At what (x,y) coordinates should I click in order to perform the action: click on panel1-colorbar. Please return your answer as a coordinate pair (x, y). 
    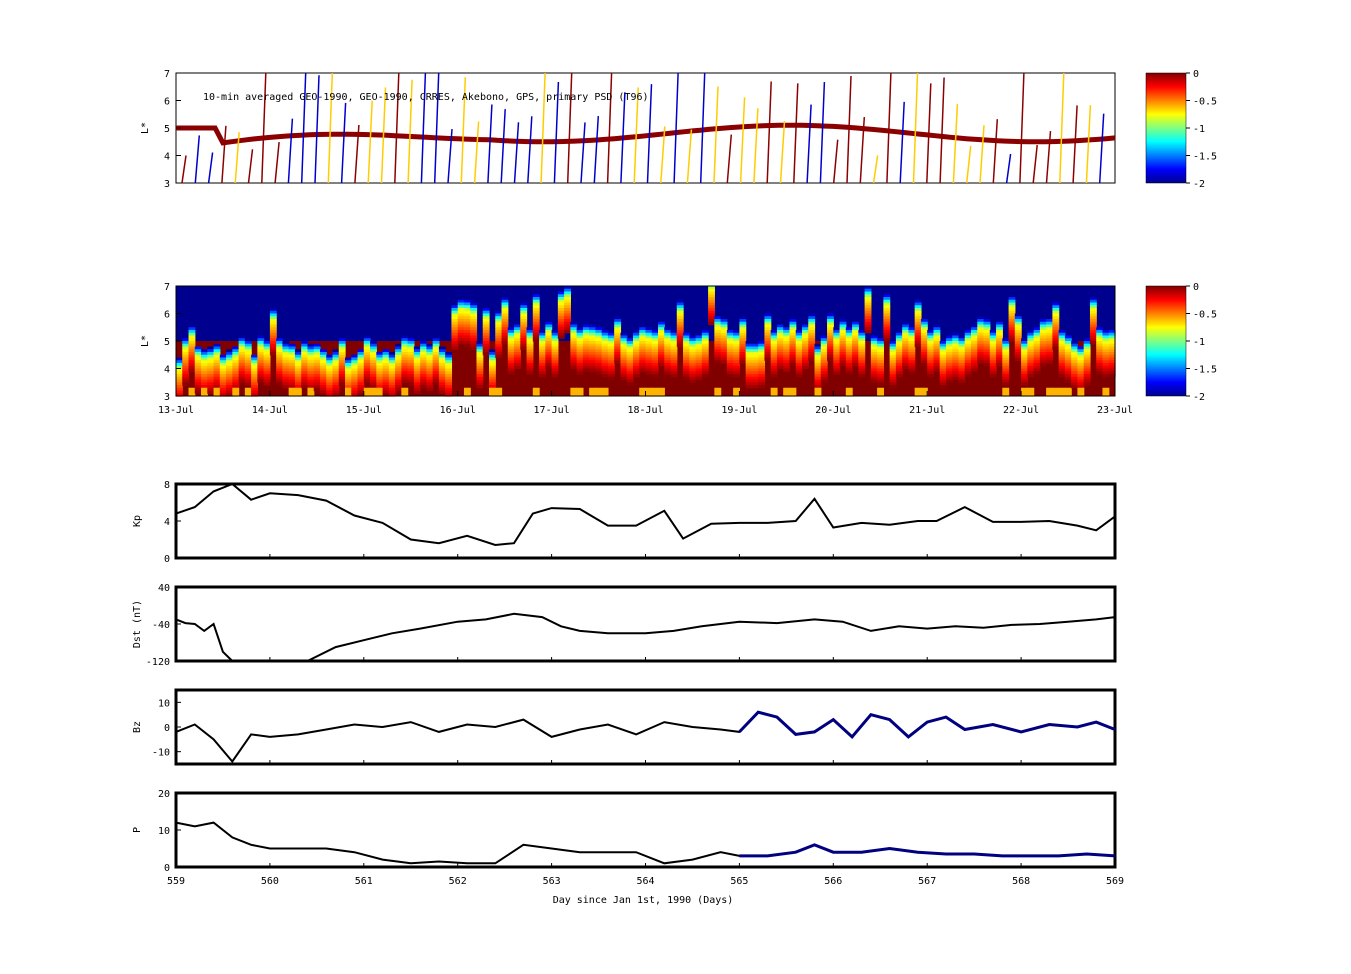
    Looking at the image, I should click on (1166, 128).